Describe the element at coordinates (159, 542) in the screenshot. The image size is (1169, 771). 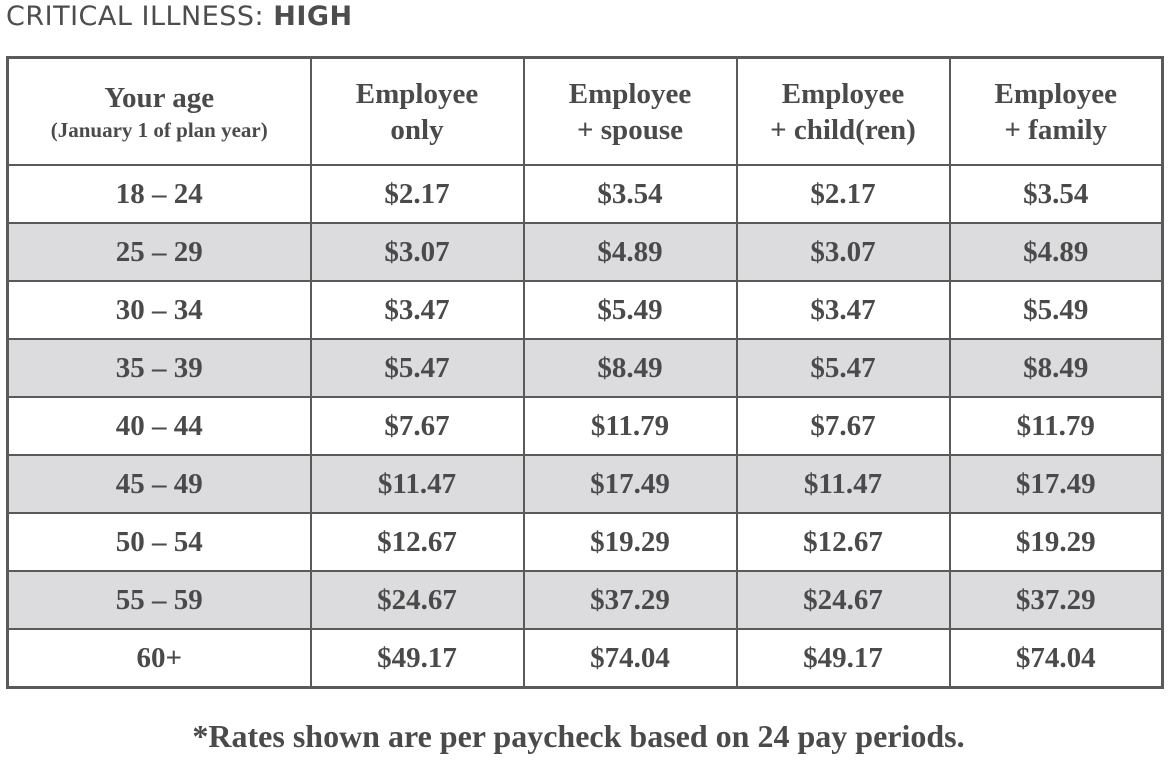
I see `age-range-cell: 50 – 54` at that location.